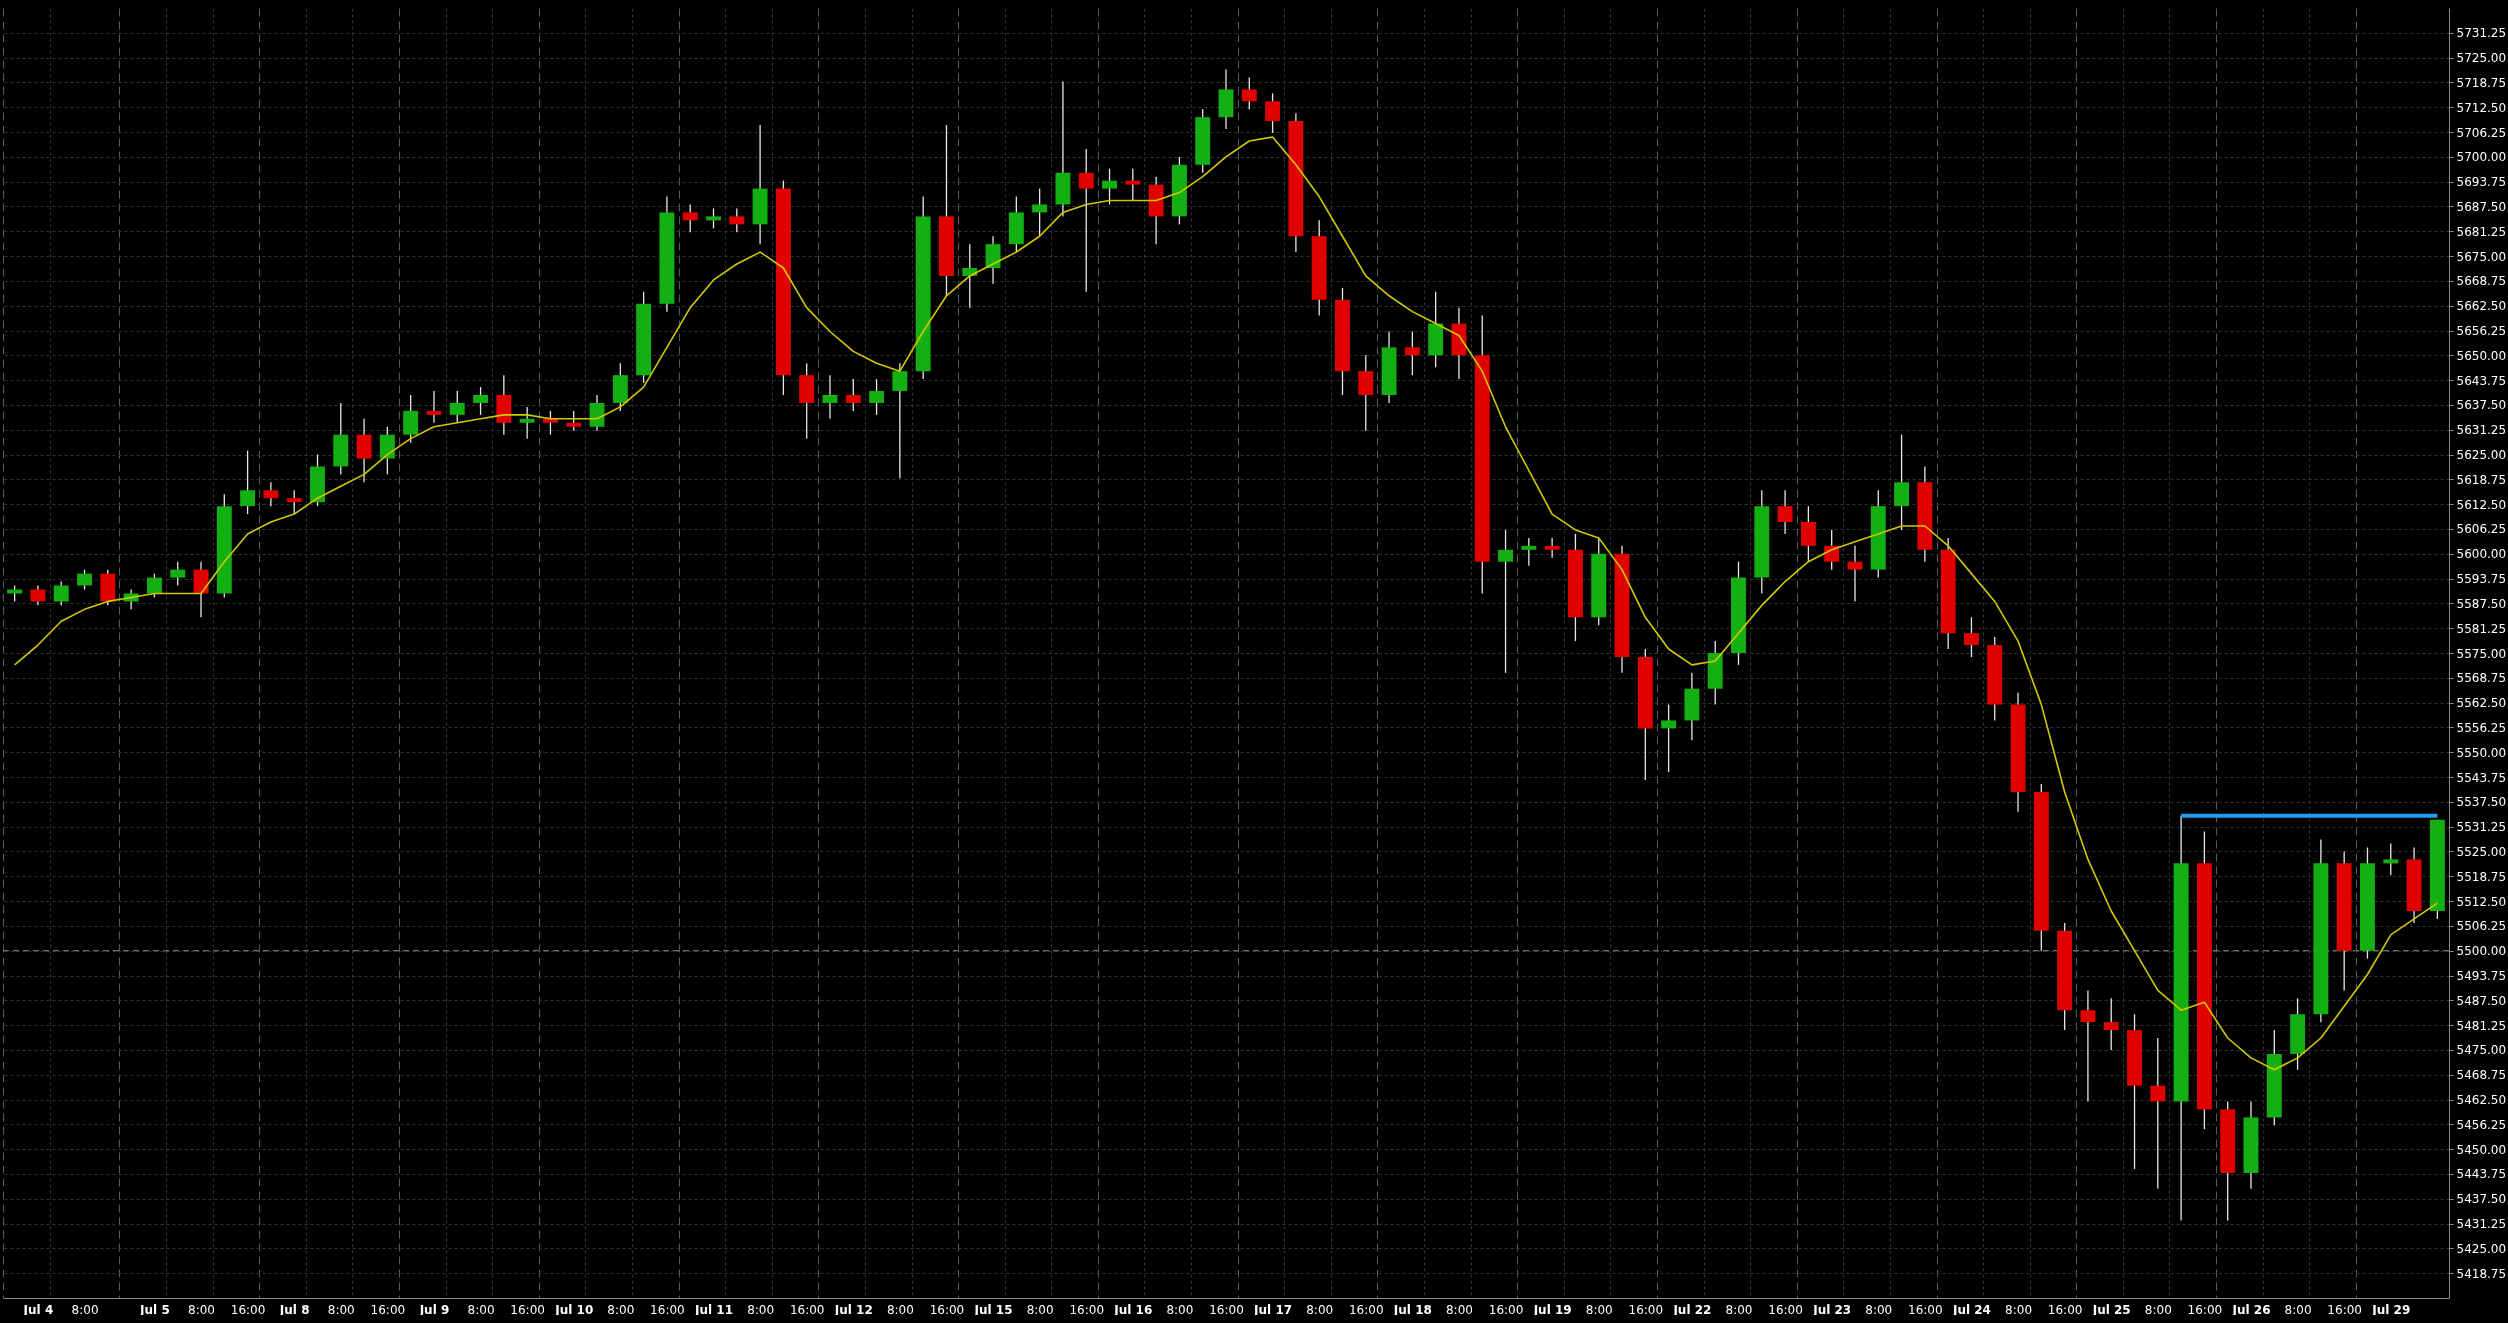 This screenshot has width=2508, height=1323. Describe the element at coordinates (2481, 355) in the screenshot. I see `y-tick-label: 5650.00` at that location.